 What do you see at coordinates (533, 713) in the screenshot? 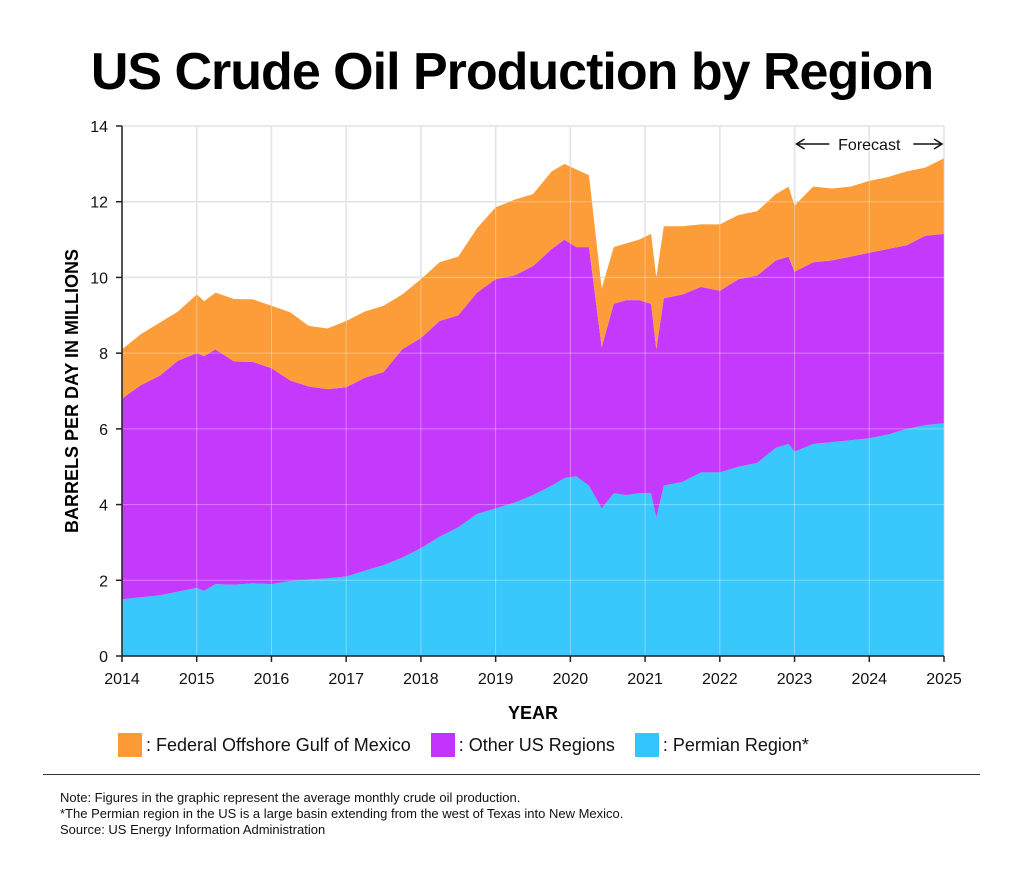
I see `x-axis-label: YEAR` at bounding box center [533, 713].